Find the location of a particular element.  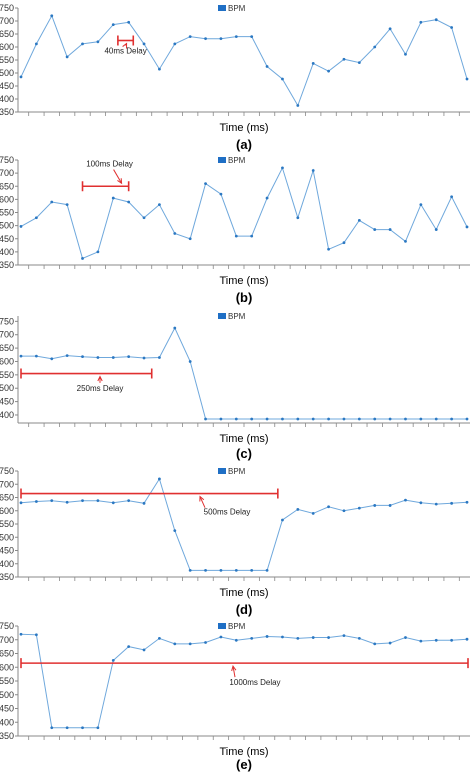

delay-annotation: 250ms Delay is located at coordinates (86, 380).